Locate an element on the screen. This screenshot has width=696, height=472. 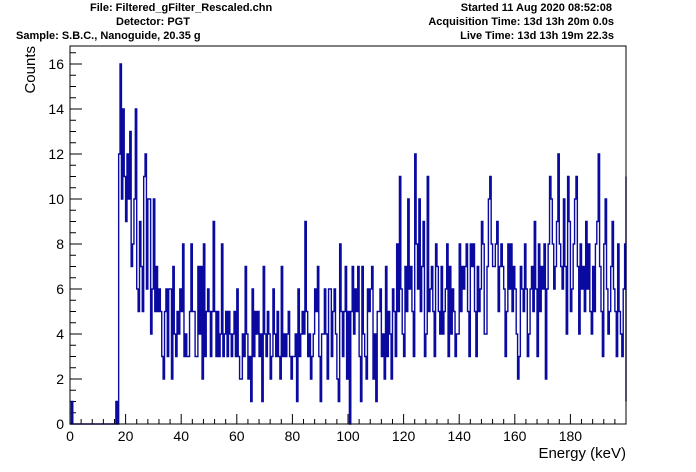
x-tick-label: 140 is located at coordinates (460, 436).